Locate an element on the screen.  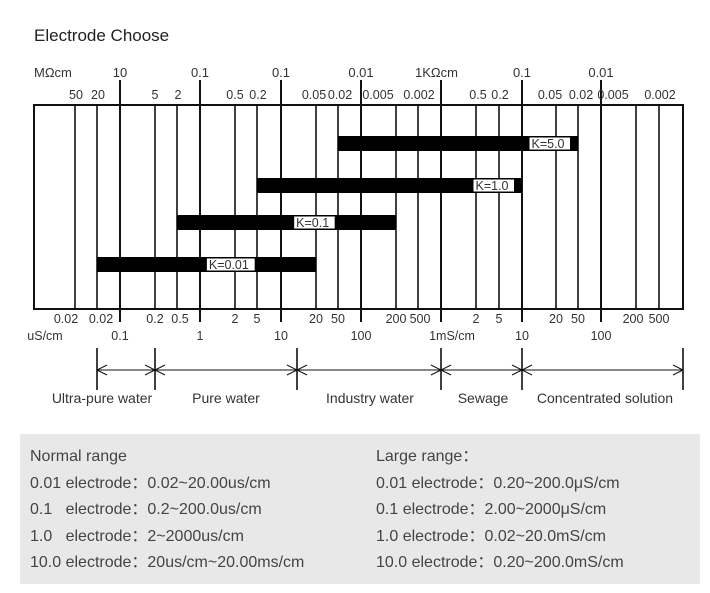
bottom-major-tick-label: 1 is located at coordinates (200, 336).